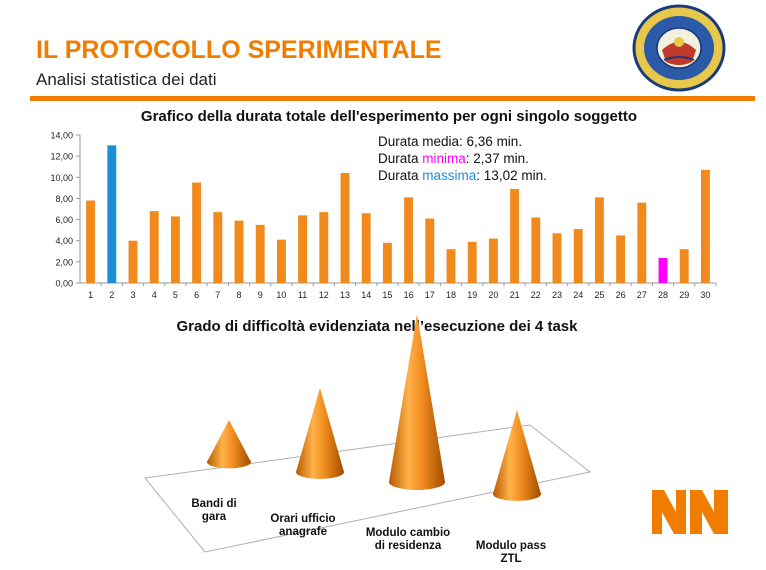  I want to click on stat-maximum-prefix: Durata, so click(400, 175).